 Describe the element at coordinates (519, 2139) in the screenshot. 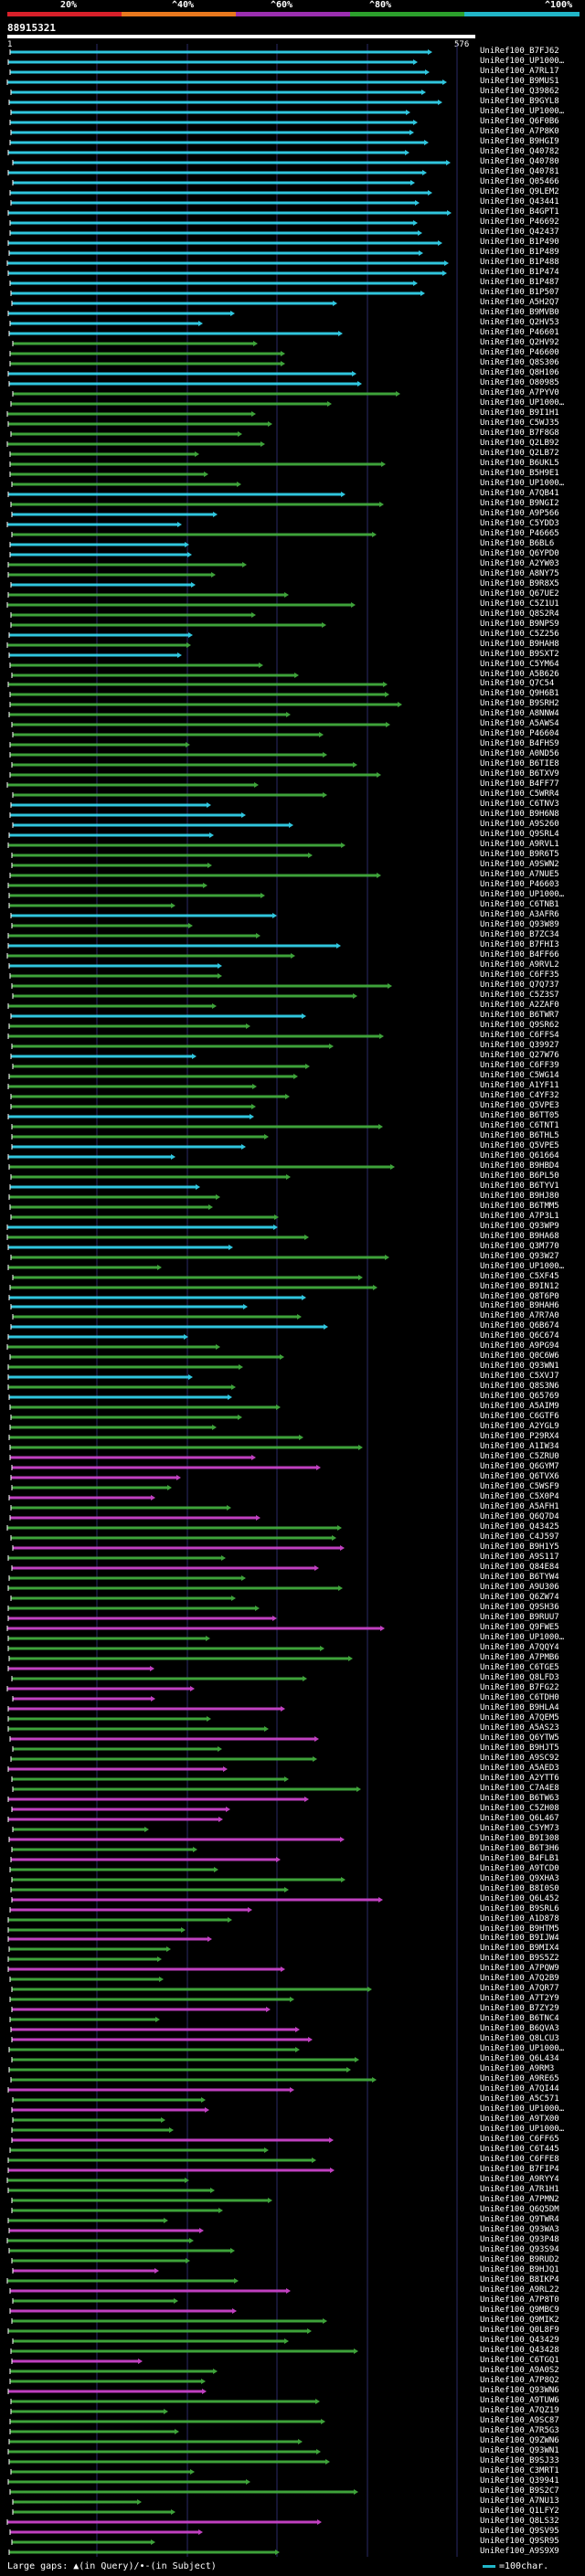

I see `hit-label: UniRef100_C6FF65` at that location.